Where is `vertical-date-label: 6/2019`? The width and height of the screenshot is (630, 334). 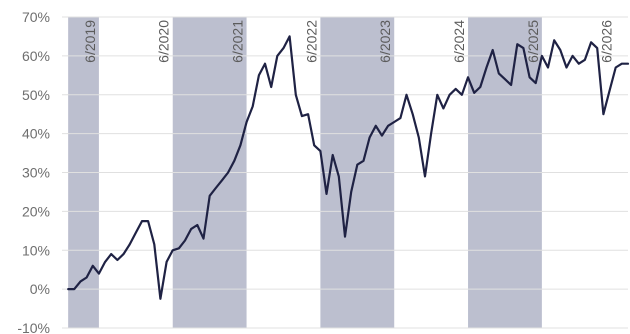
vertical-date-label: 6/2019 is located at coordinates (90, 41).